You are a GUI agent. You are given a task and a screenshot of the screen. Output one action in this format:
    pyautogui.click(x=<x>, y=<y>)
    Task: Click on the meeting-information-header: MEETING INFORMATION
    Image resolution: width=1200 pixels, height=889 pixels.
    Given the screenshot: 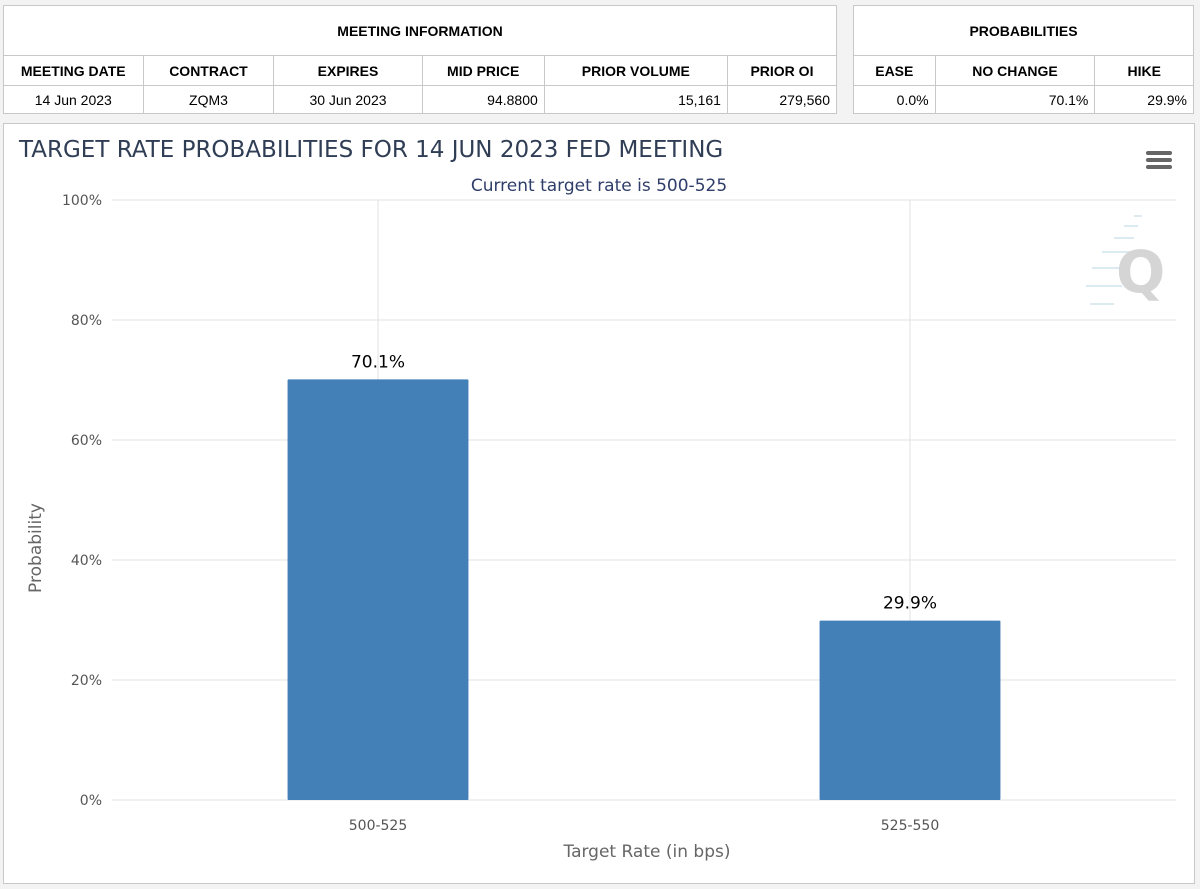 What is the action you would take?
    pyautogui.click(x=420, y=30)
    